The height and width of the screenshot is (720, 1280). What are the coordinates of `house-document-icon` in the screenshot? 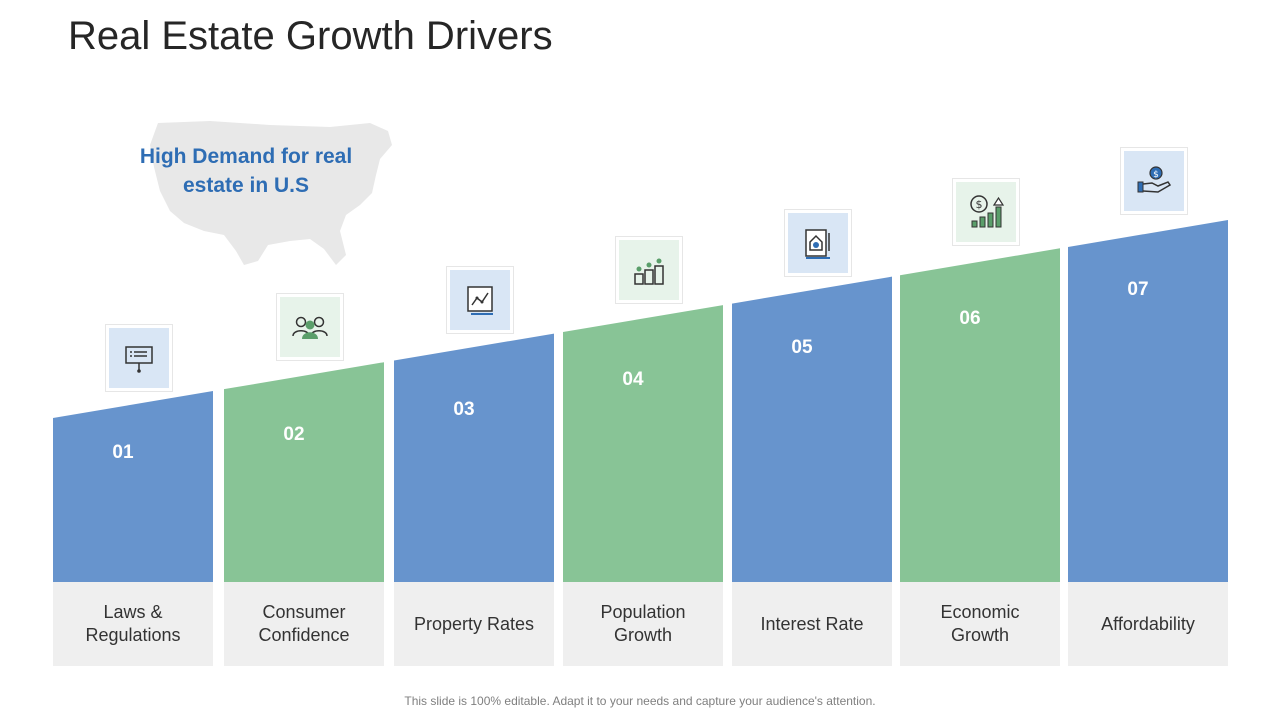 It's located at (818, 243).